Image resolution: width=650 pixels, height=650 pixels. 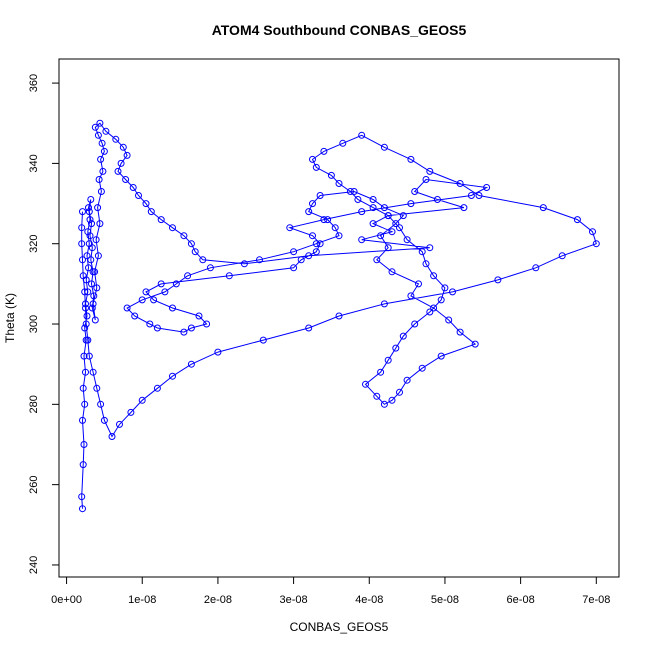 What do you see at coordinates (34, 163) in the screenshot?
I see `y-tick-label: 340` at bounding box center [34, 163].